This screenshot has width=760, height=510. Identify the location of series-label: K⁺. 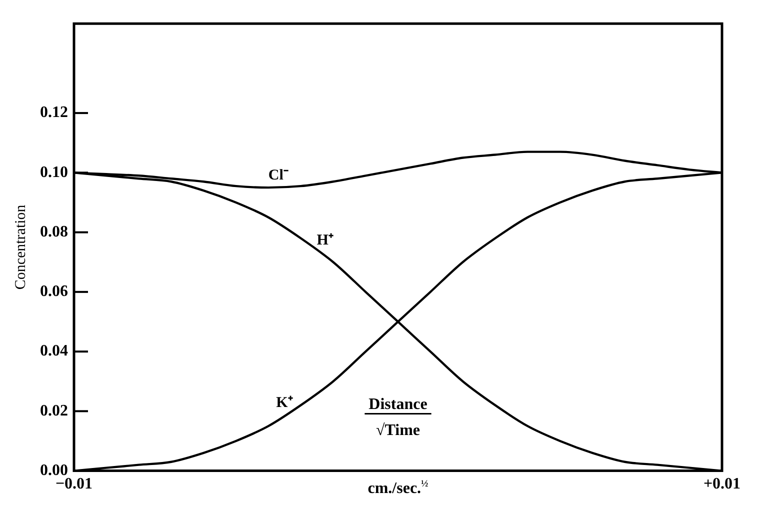
(284, 403).